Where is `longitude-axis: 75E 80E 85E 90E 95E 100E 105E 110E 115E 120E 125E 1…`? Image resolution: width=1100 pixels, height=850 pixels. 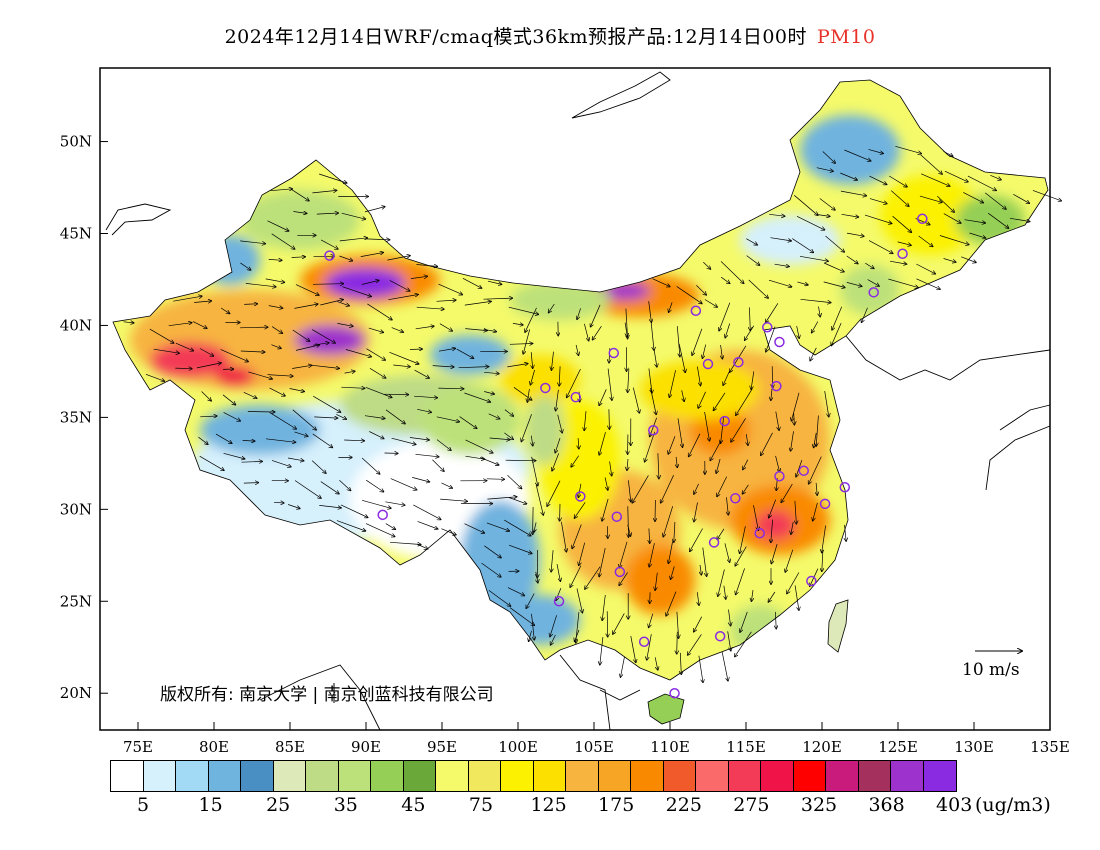 longitude-axis: 75E 80E 85E 90E 95E 100E 105E 110E 115E 120E 125E 1… is located at coordinates (596, 739).